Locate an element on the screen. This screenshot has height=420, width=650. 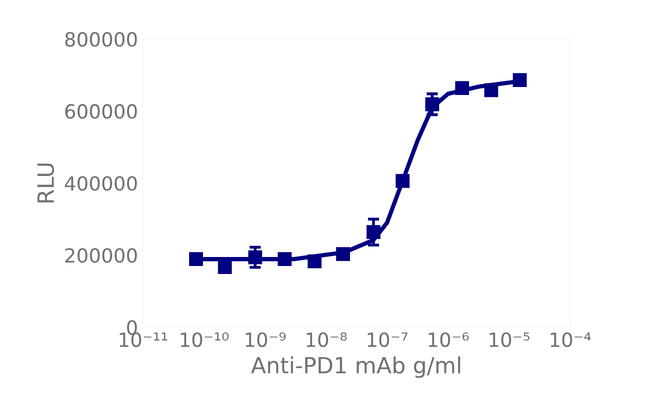
x-axis-title: Anti-PD1 mAb g/ml is located at coordinates (355, 367).